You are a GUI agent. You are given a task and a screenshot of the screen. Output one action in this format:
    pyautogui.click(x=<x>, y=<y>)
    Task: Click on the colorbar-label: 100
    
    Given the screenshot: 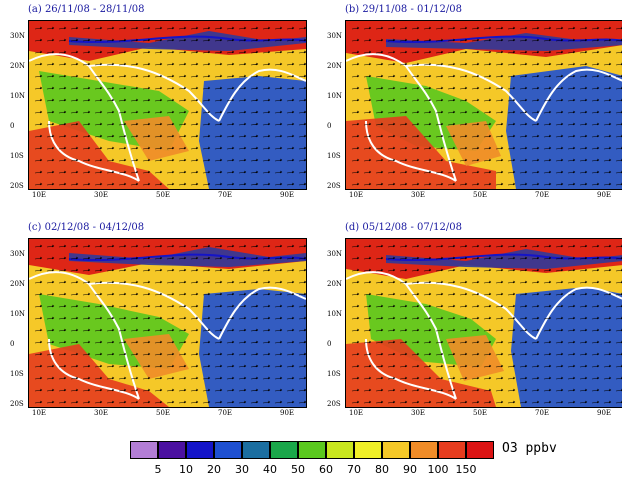 What is the action you would take?
    pyautogui.click(x=438, y=469)
    